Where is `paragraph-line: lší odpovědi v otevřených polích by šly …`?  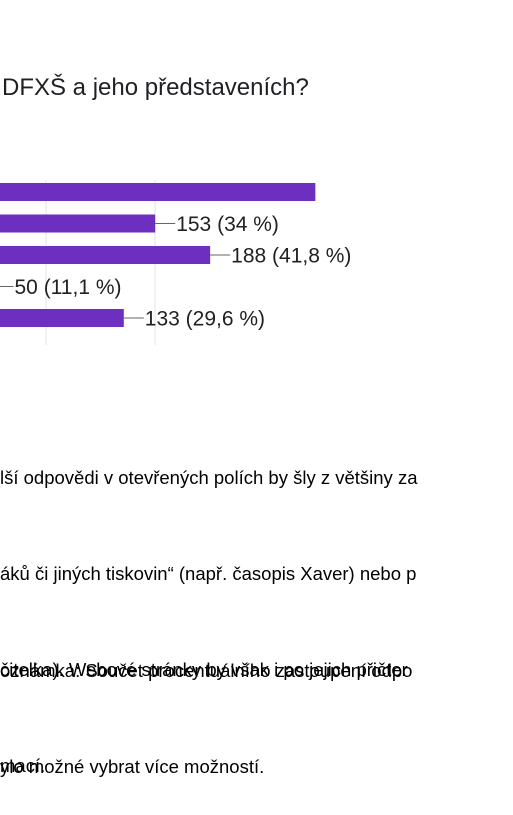
paragraph-line: lší odpovědi v otevřených polích by šly … is located at coordinates (209, 477).